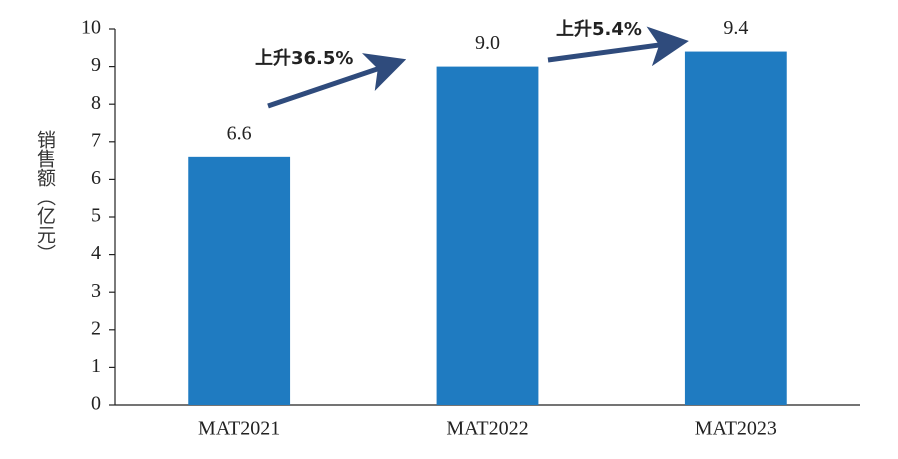 The width and height of the screenshot is (898, 459). I want to click on value-label: 9.0, so click(487, 43).